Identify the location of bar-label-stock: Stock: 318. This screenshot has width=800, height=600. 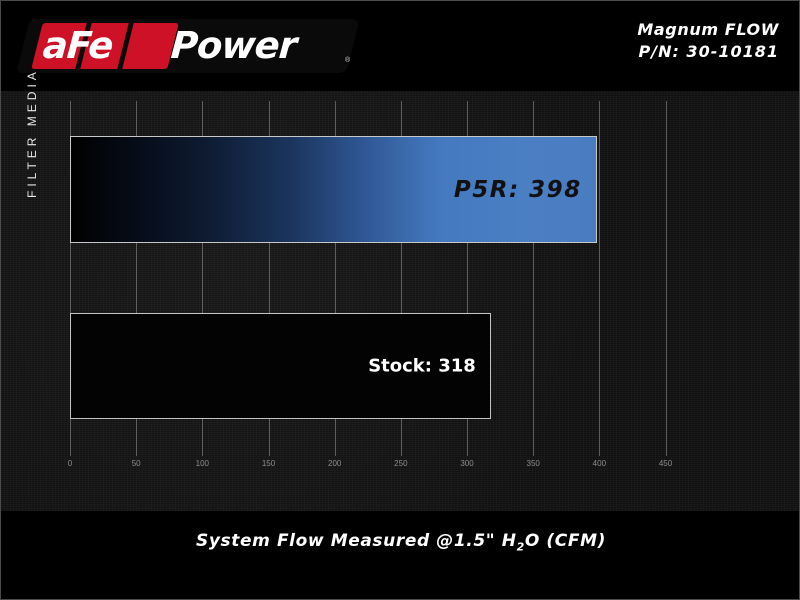
(422, 366).